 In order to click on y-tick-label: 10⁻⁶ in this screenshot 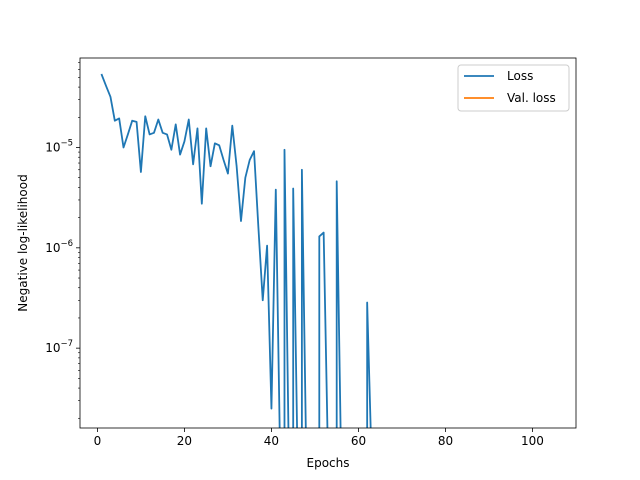, I will do `click(59, 247)`.